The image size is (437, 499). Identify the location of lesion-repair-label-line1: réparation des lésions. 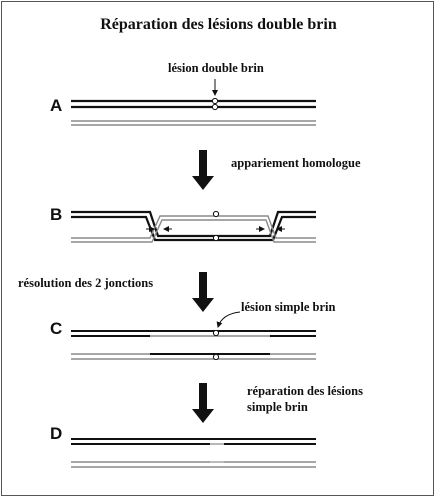
(305, 391).